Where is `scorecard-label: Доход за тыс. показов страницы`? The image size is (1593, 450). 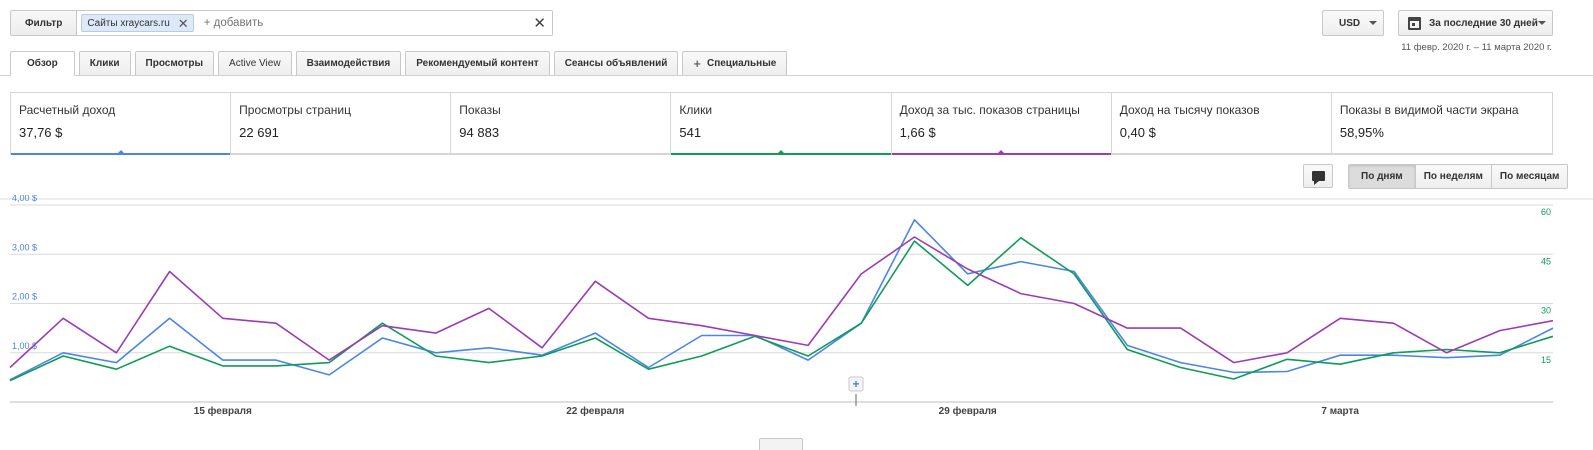 scorecard-label: Доход за тыс. показов страницы is located at coordinates (989, 110).